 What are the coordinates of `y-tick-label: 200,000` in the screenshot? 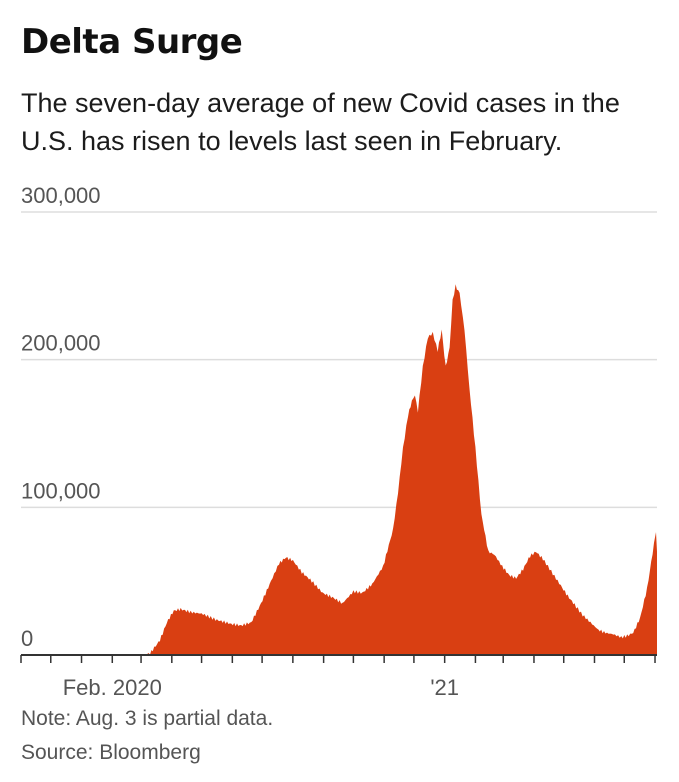 It's located at (61, 343).